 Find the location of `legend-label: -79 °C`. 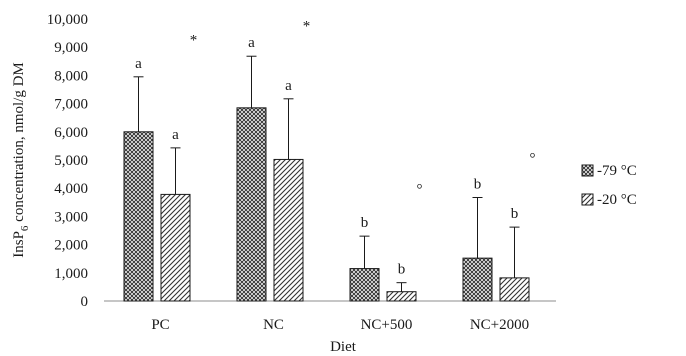

legend-label: -79 °C is located at coordinates (617, 171).